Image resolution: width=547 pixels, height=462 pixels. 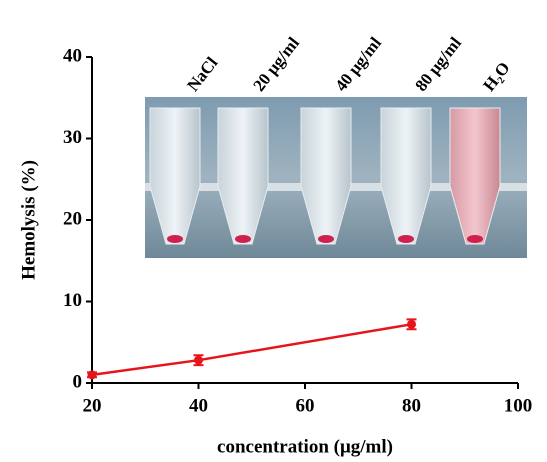 What do you see at coordinates (72, 300) in the screenshot?
I see `y-tick-label: 10` at bounding box center [72, 300].